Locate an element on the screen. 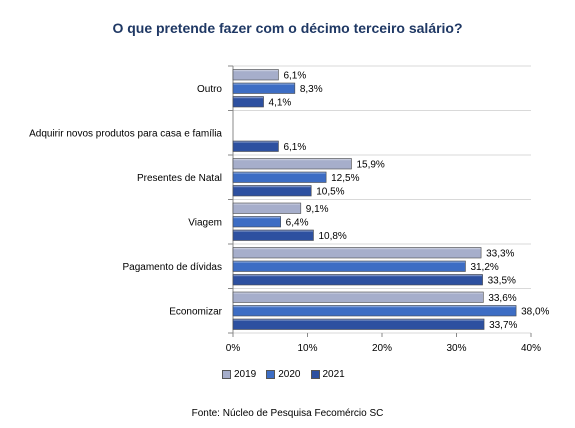 The image size is (575, 428). data-label: 10,8% is located at coordinates (332, 236).